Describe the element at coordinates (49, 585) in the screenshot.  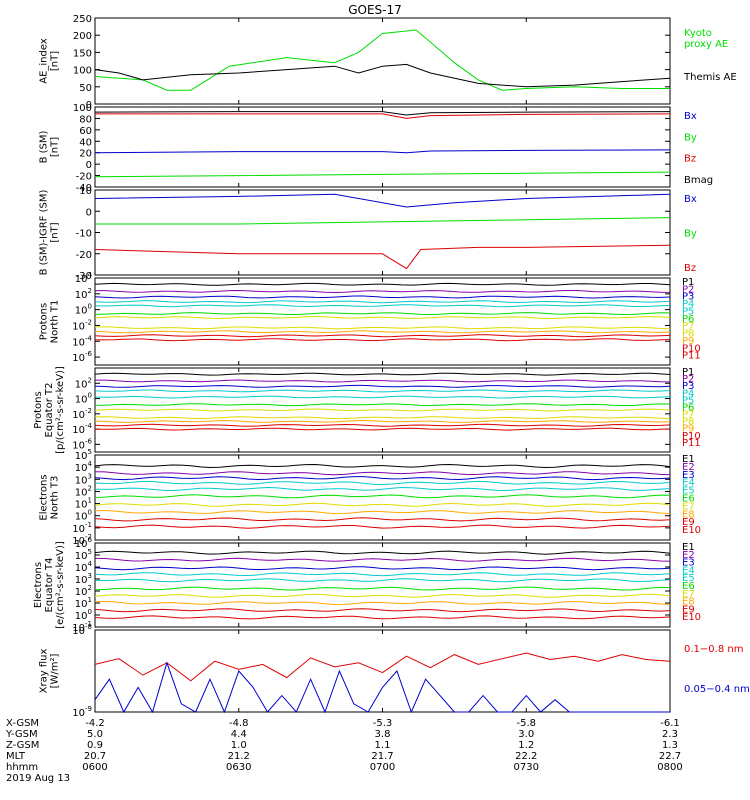
I see `y-axis-label: Equator T4` at that location.